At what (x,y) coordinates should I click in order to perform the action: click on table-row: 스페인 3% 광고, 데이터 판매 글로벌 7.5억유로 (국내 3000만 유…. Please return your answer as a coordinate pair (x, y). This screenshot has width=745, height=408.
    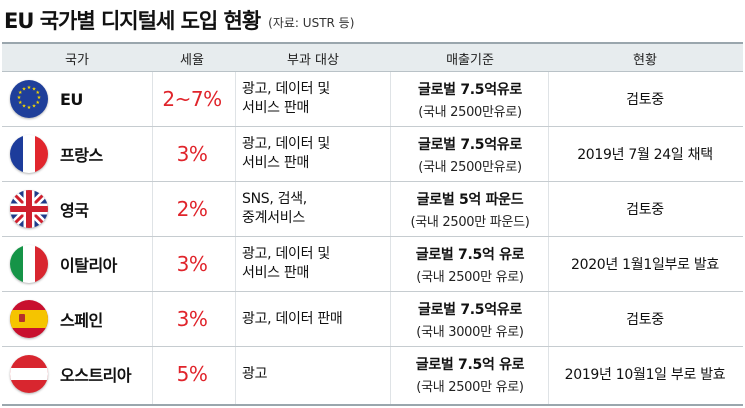
    Looking at the image, I should click on (372, 319).